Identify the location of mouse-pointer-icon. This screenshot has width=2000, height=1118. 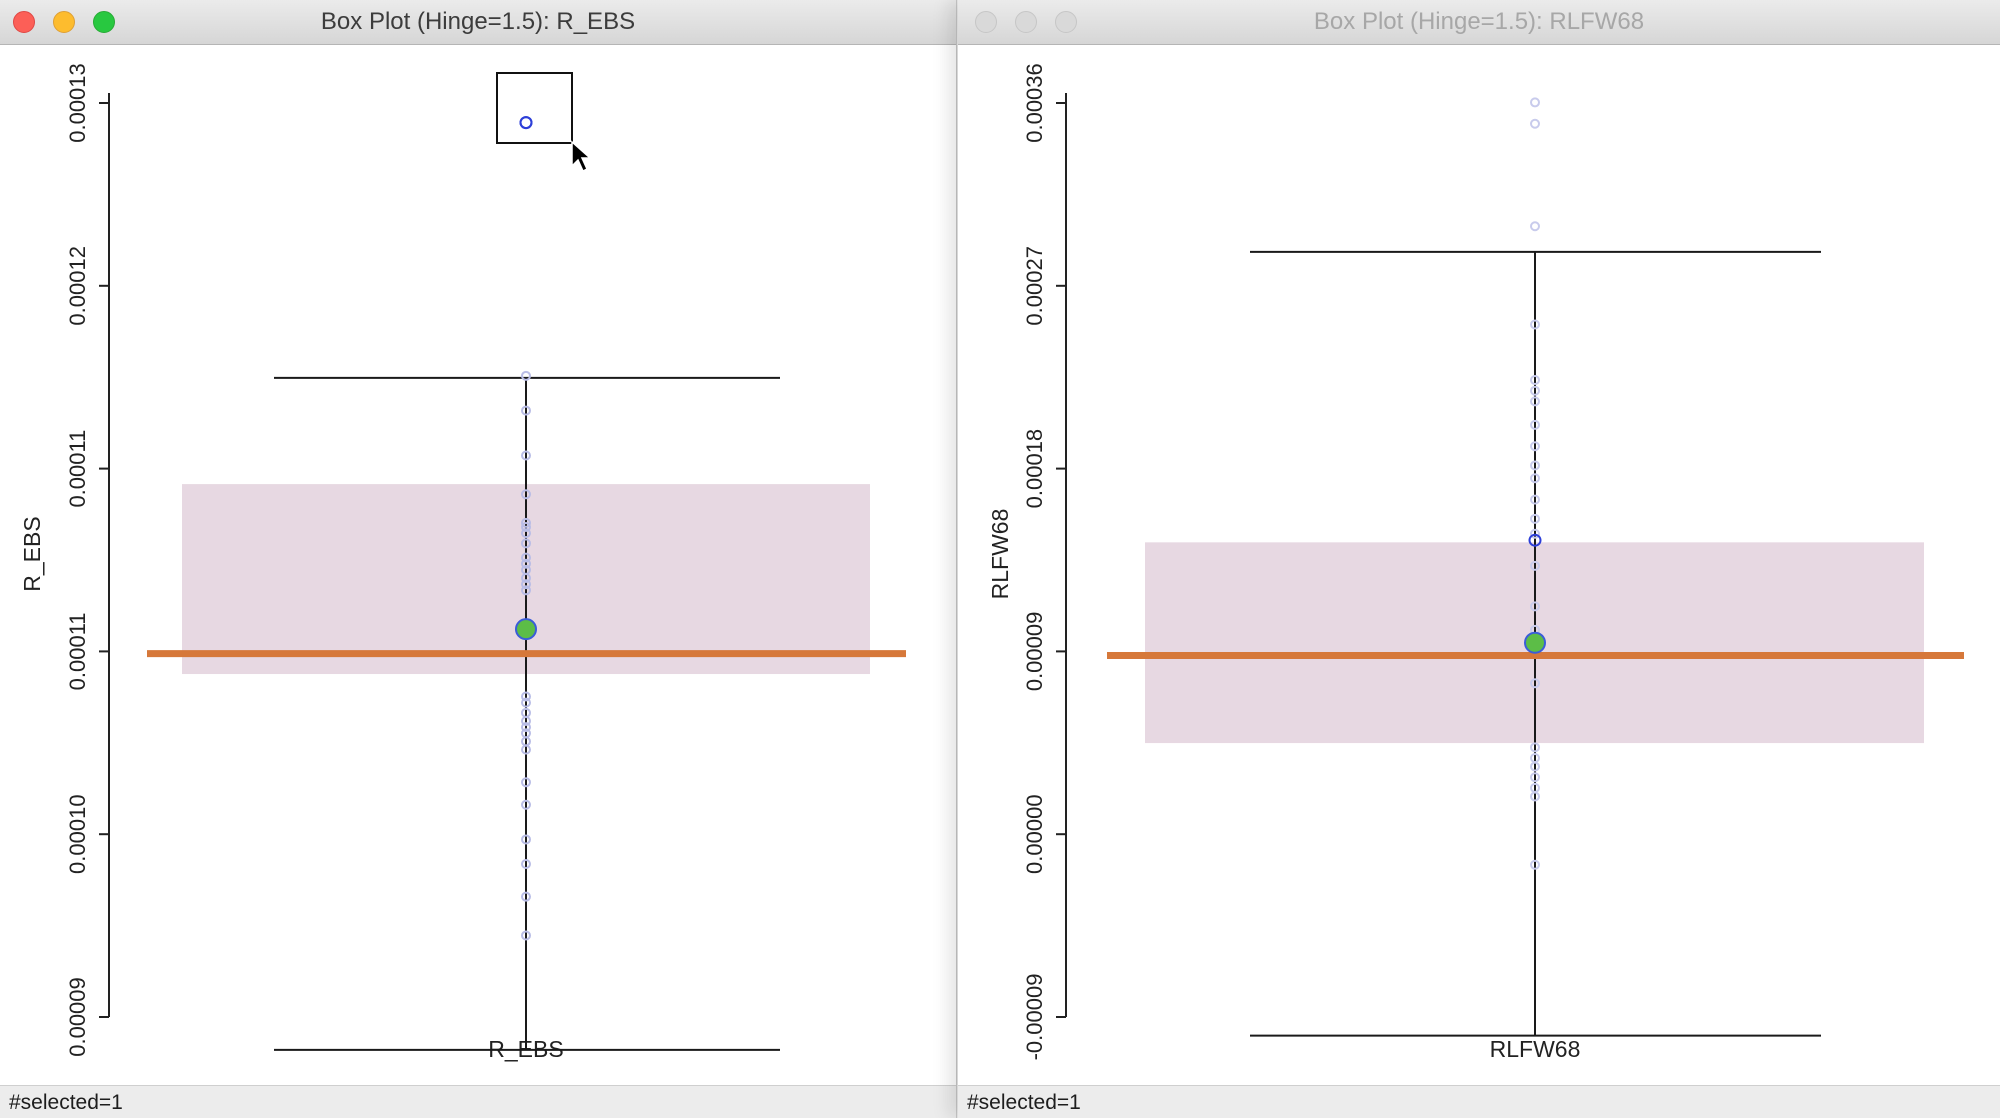
(581, 156).